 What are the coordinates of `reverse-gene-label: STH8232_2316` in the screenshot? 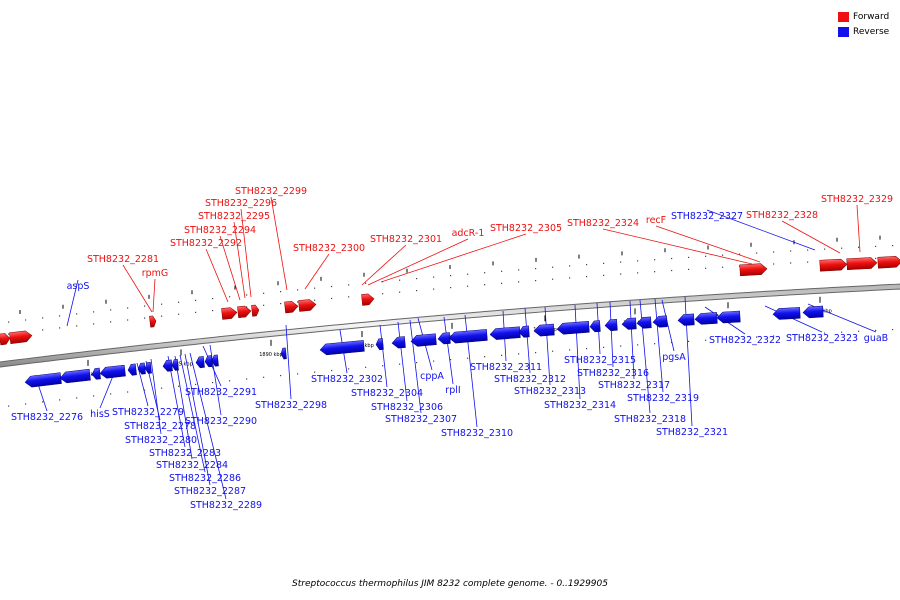 It's located at (613, 373).